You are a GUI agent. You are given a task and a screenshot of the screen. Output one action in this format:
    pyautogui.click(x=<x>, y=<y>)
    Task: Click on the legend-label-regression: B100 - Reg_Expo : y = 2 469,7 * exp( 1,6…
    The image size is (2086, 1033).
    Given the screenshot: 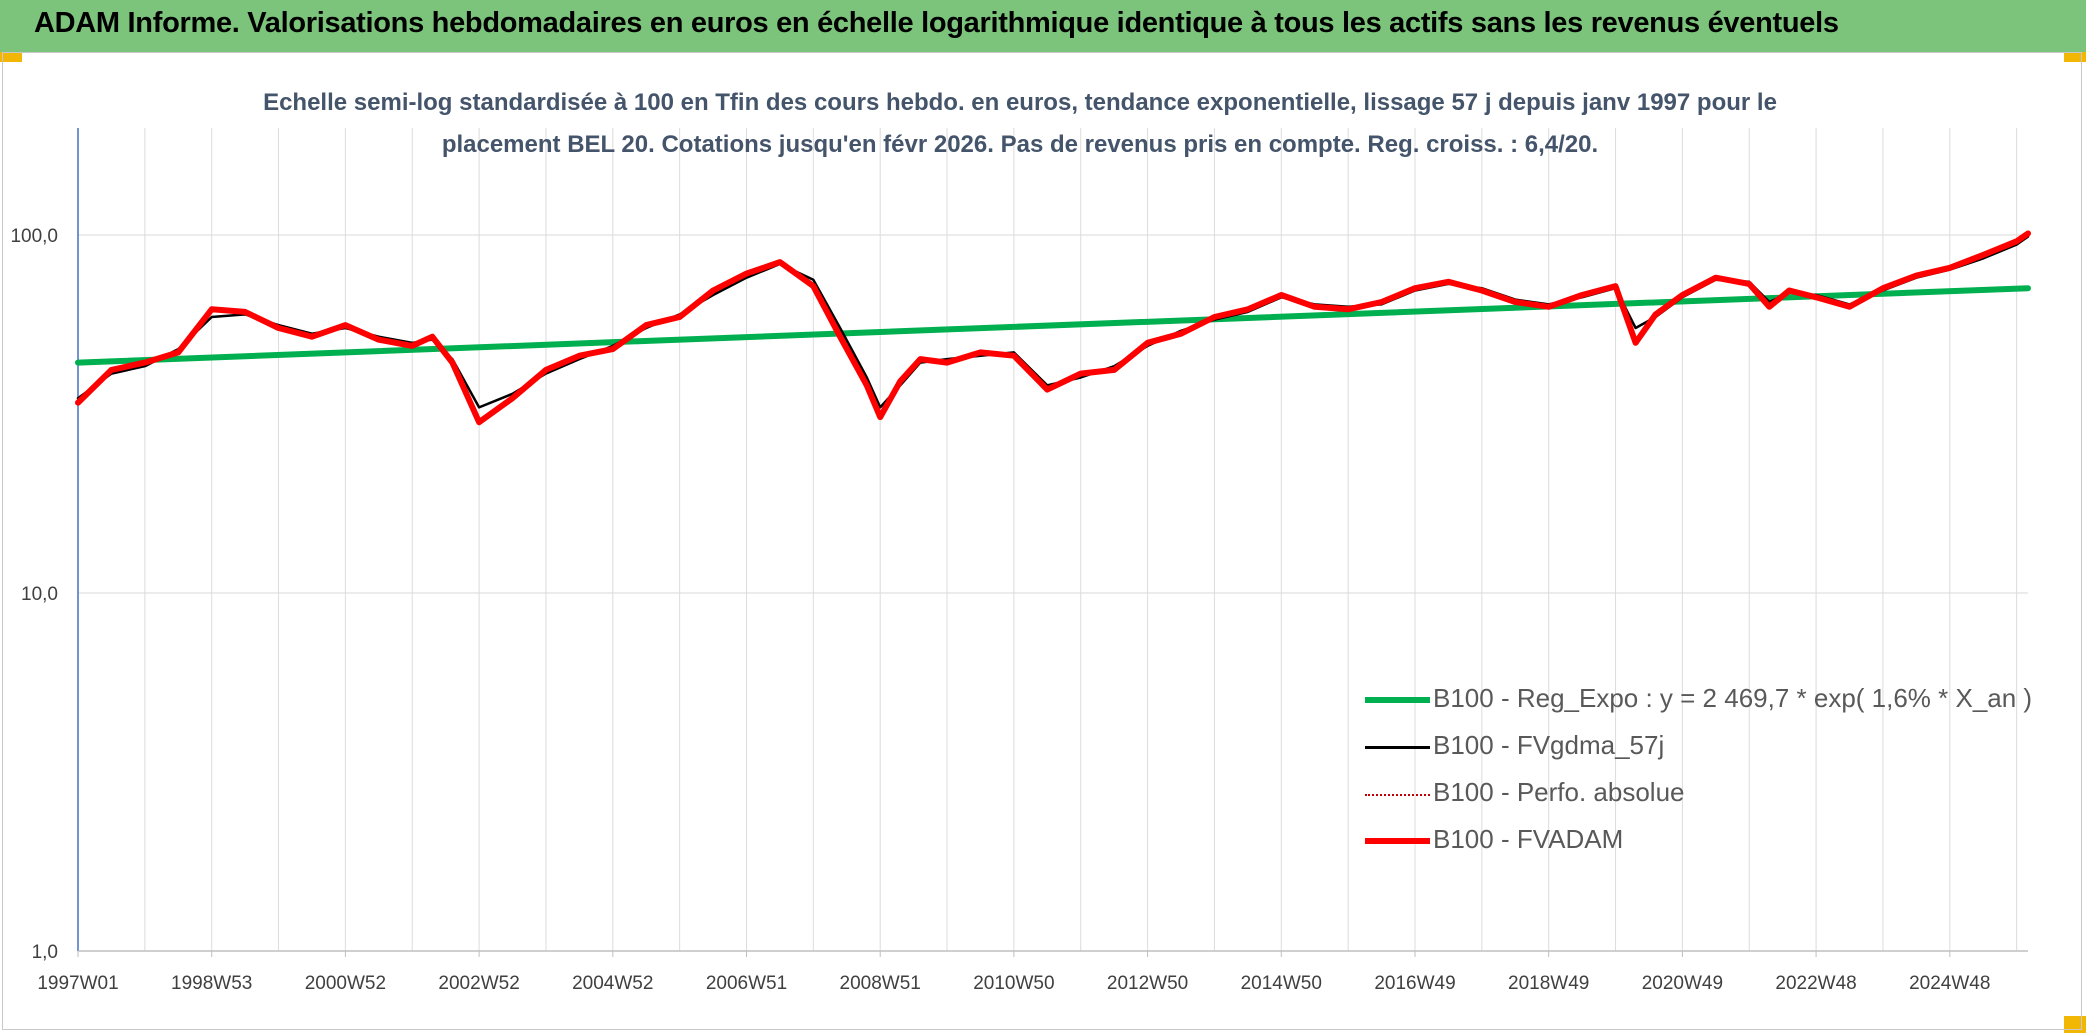 What is the action you would take?
    pyautogui.click(x=1733, y=698)
    